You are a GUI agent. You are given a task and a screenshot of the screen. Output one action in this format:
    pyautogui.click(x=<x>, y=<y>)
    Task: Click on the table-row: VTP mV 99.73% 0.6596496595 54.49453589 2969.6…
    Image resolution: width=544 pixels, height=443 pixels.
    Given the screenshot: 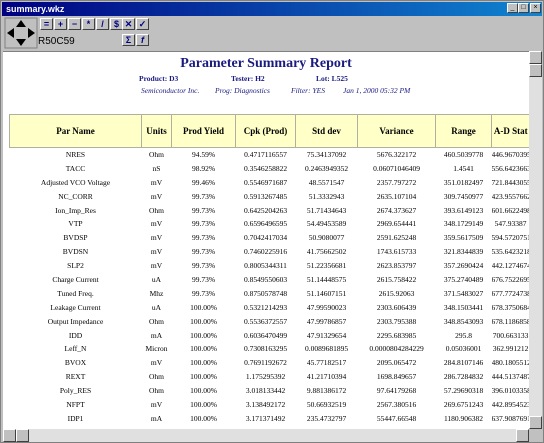 What is the action you would take?
    pyautogui.click(x=270, y=224)
    